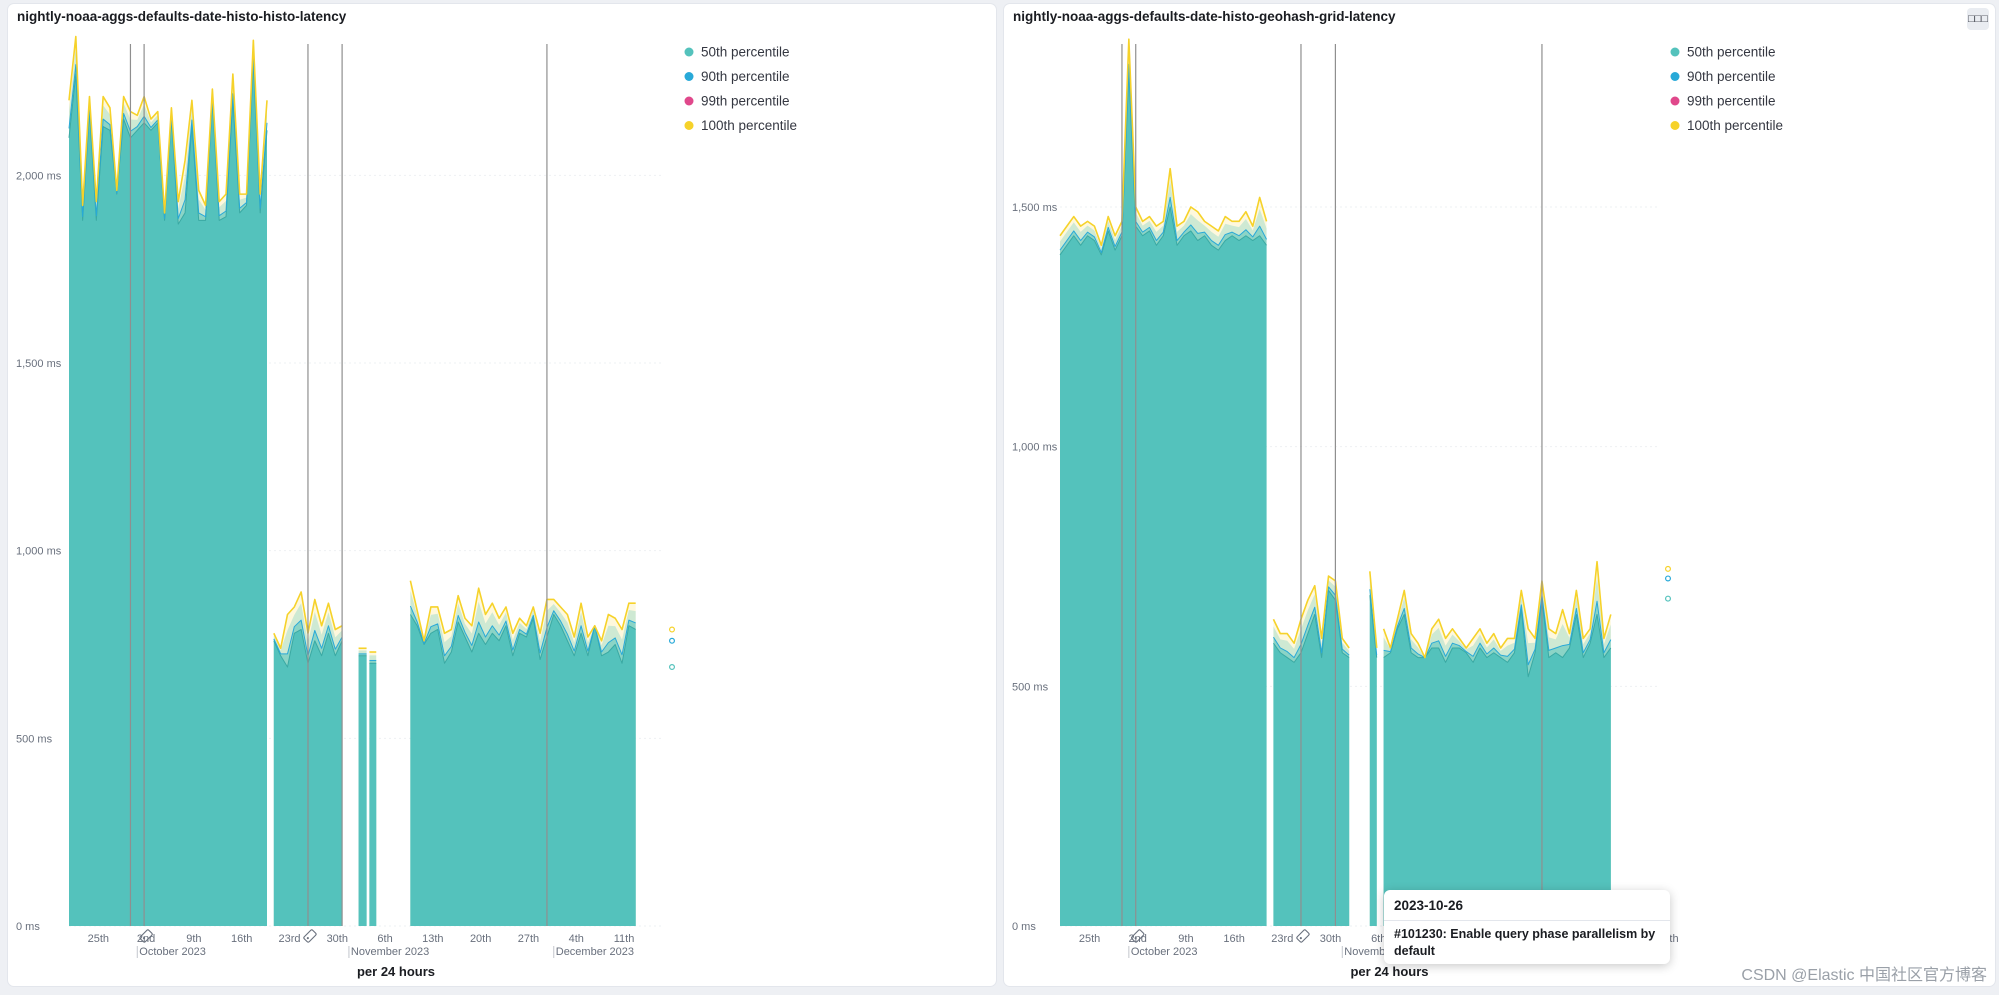  Describe the element at coordinates (595, 952) in the screenshot. I see `month-label: December 2023` at that location.